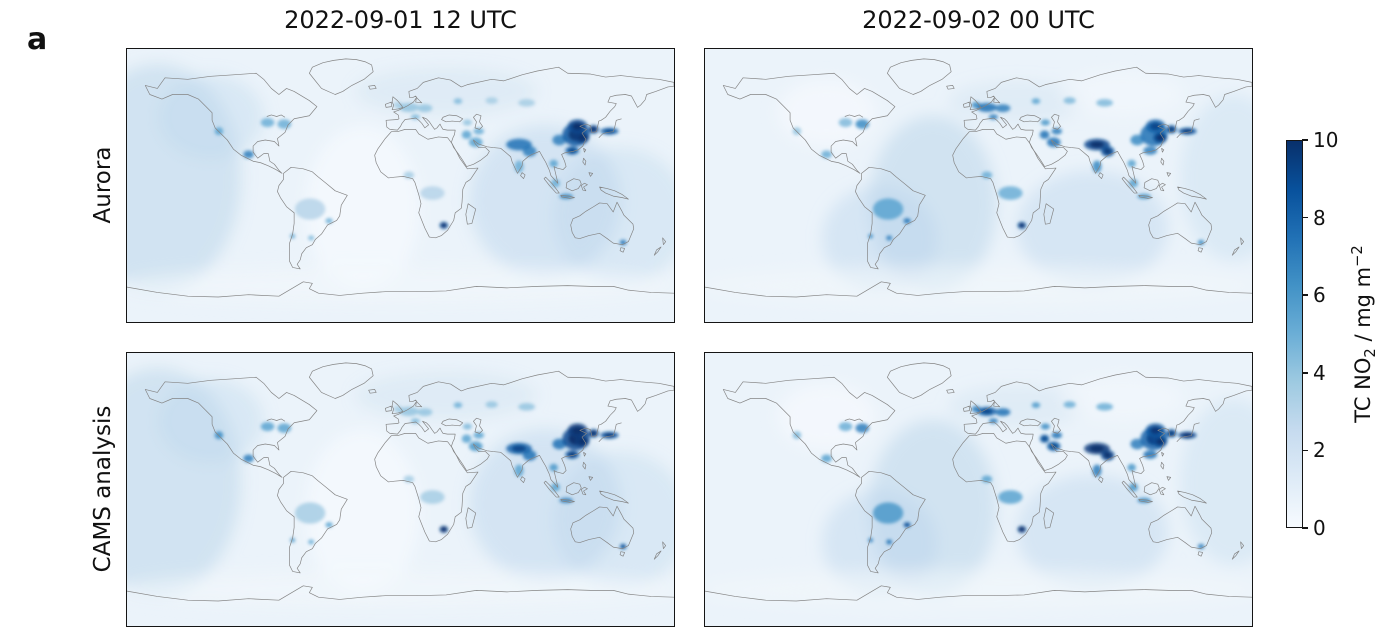  I want to click on colorbar-label-mid: / mg m, so click(1363, 307).